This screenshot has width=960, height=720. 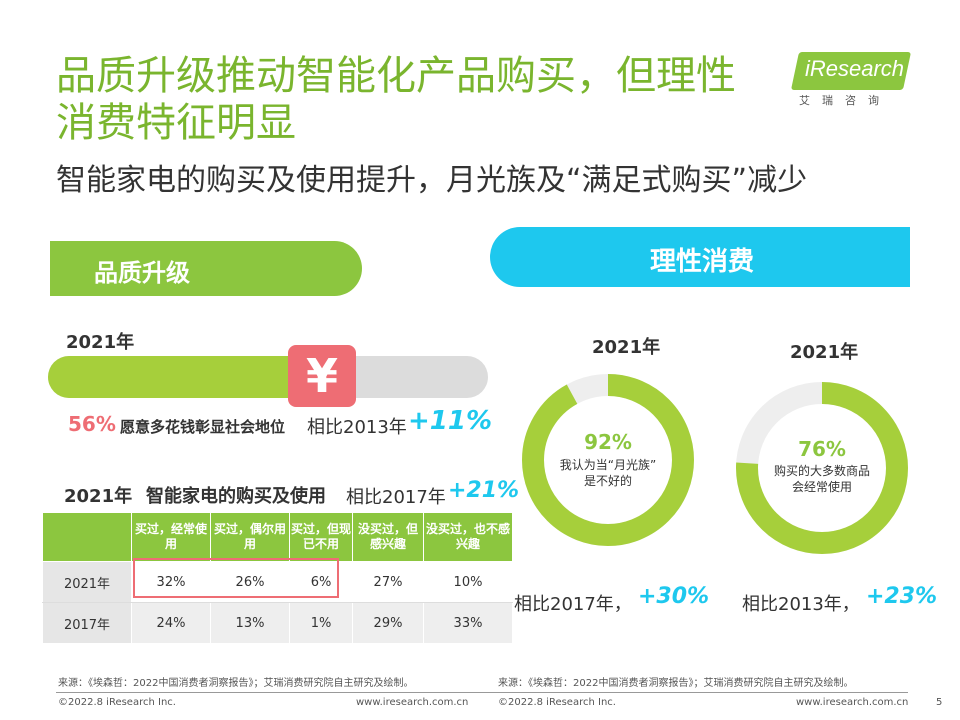 I want to click on rational-consumption-label: 理性消费, so click(x=702, y=262).